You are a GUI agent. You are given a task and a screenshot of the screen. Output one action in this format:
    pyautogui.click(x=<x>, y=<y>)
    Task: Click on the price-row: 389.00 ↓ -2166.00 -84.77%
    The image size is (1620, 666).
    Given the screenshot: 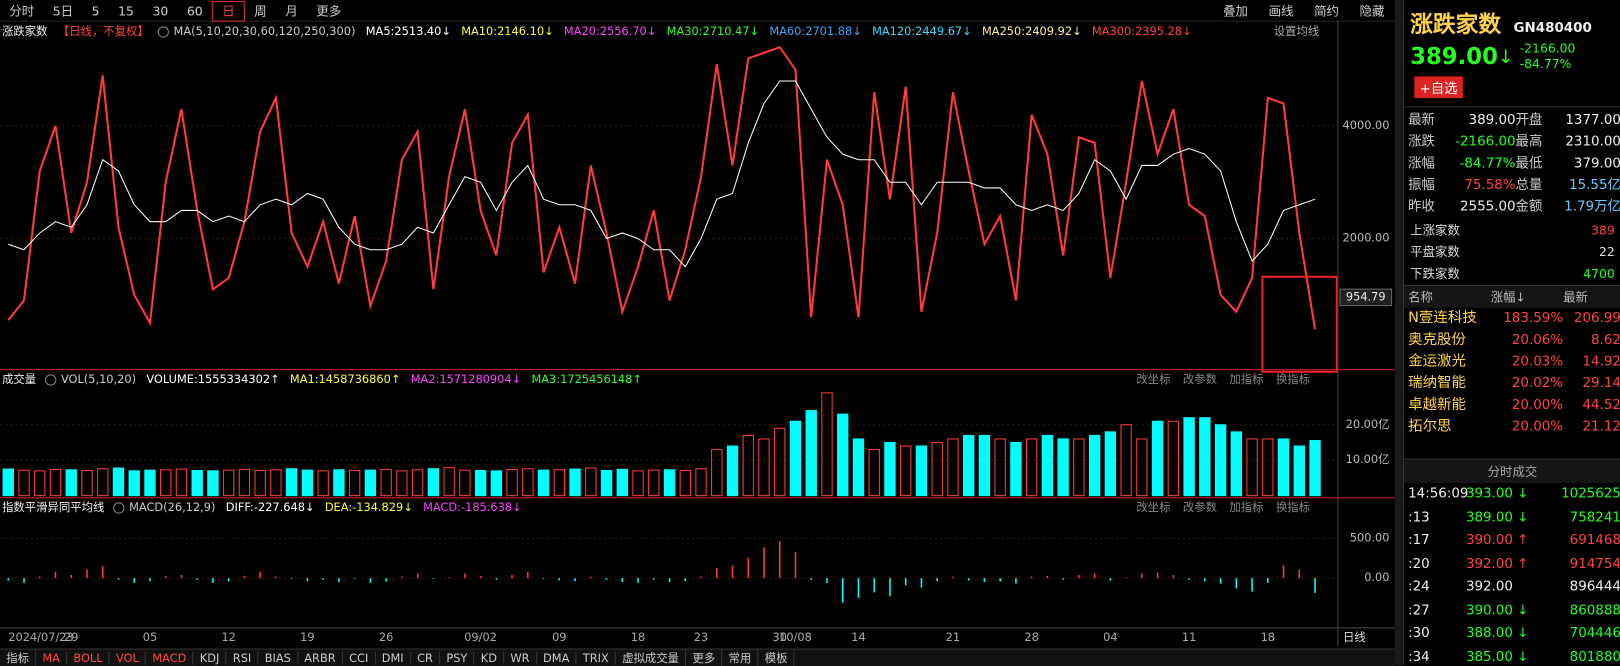 What is the action you would take?
    pyautogui.click(x=1512, y=56)
    